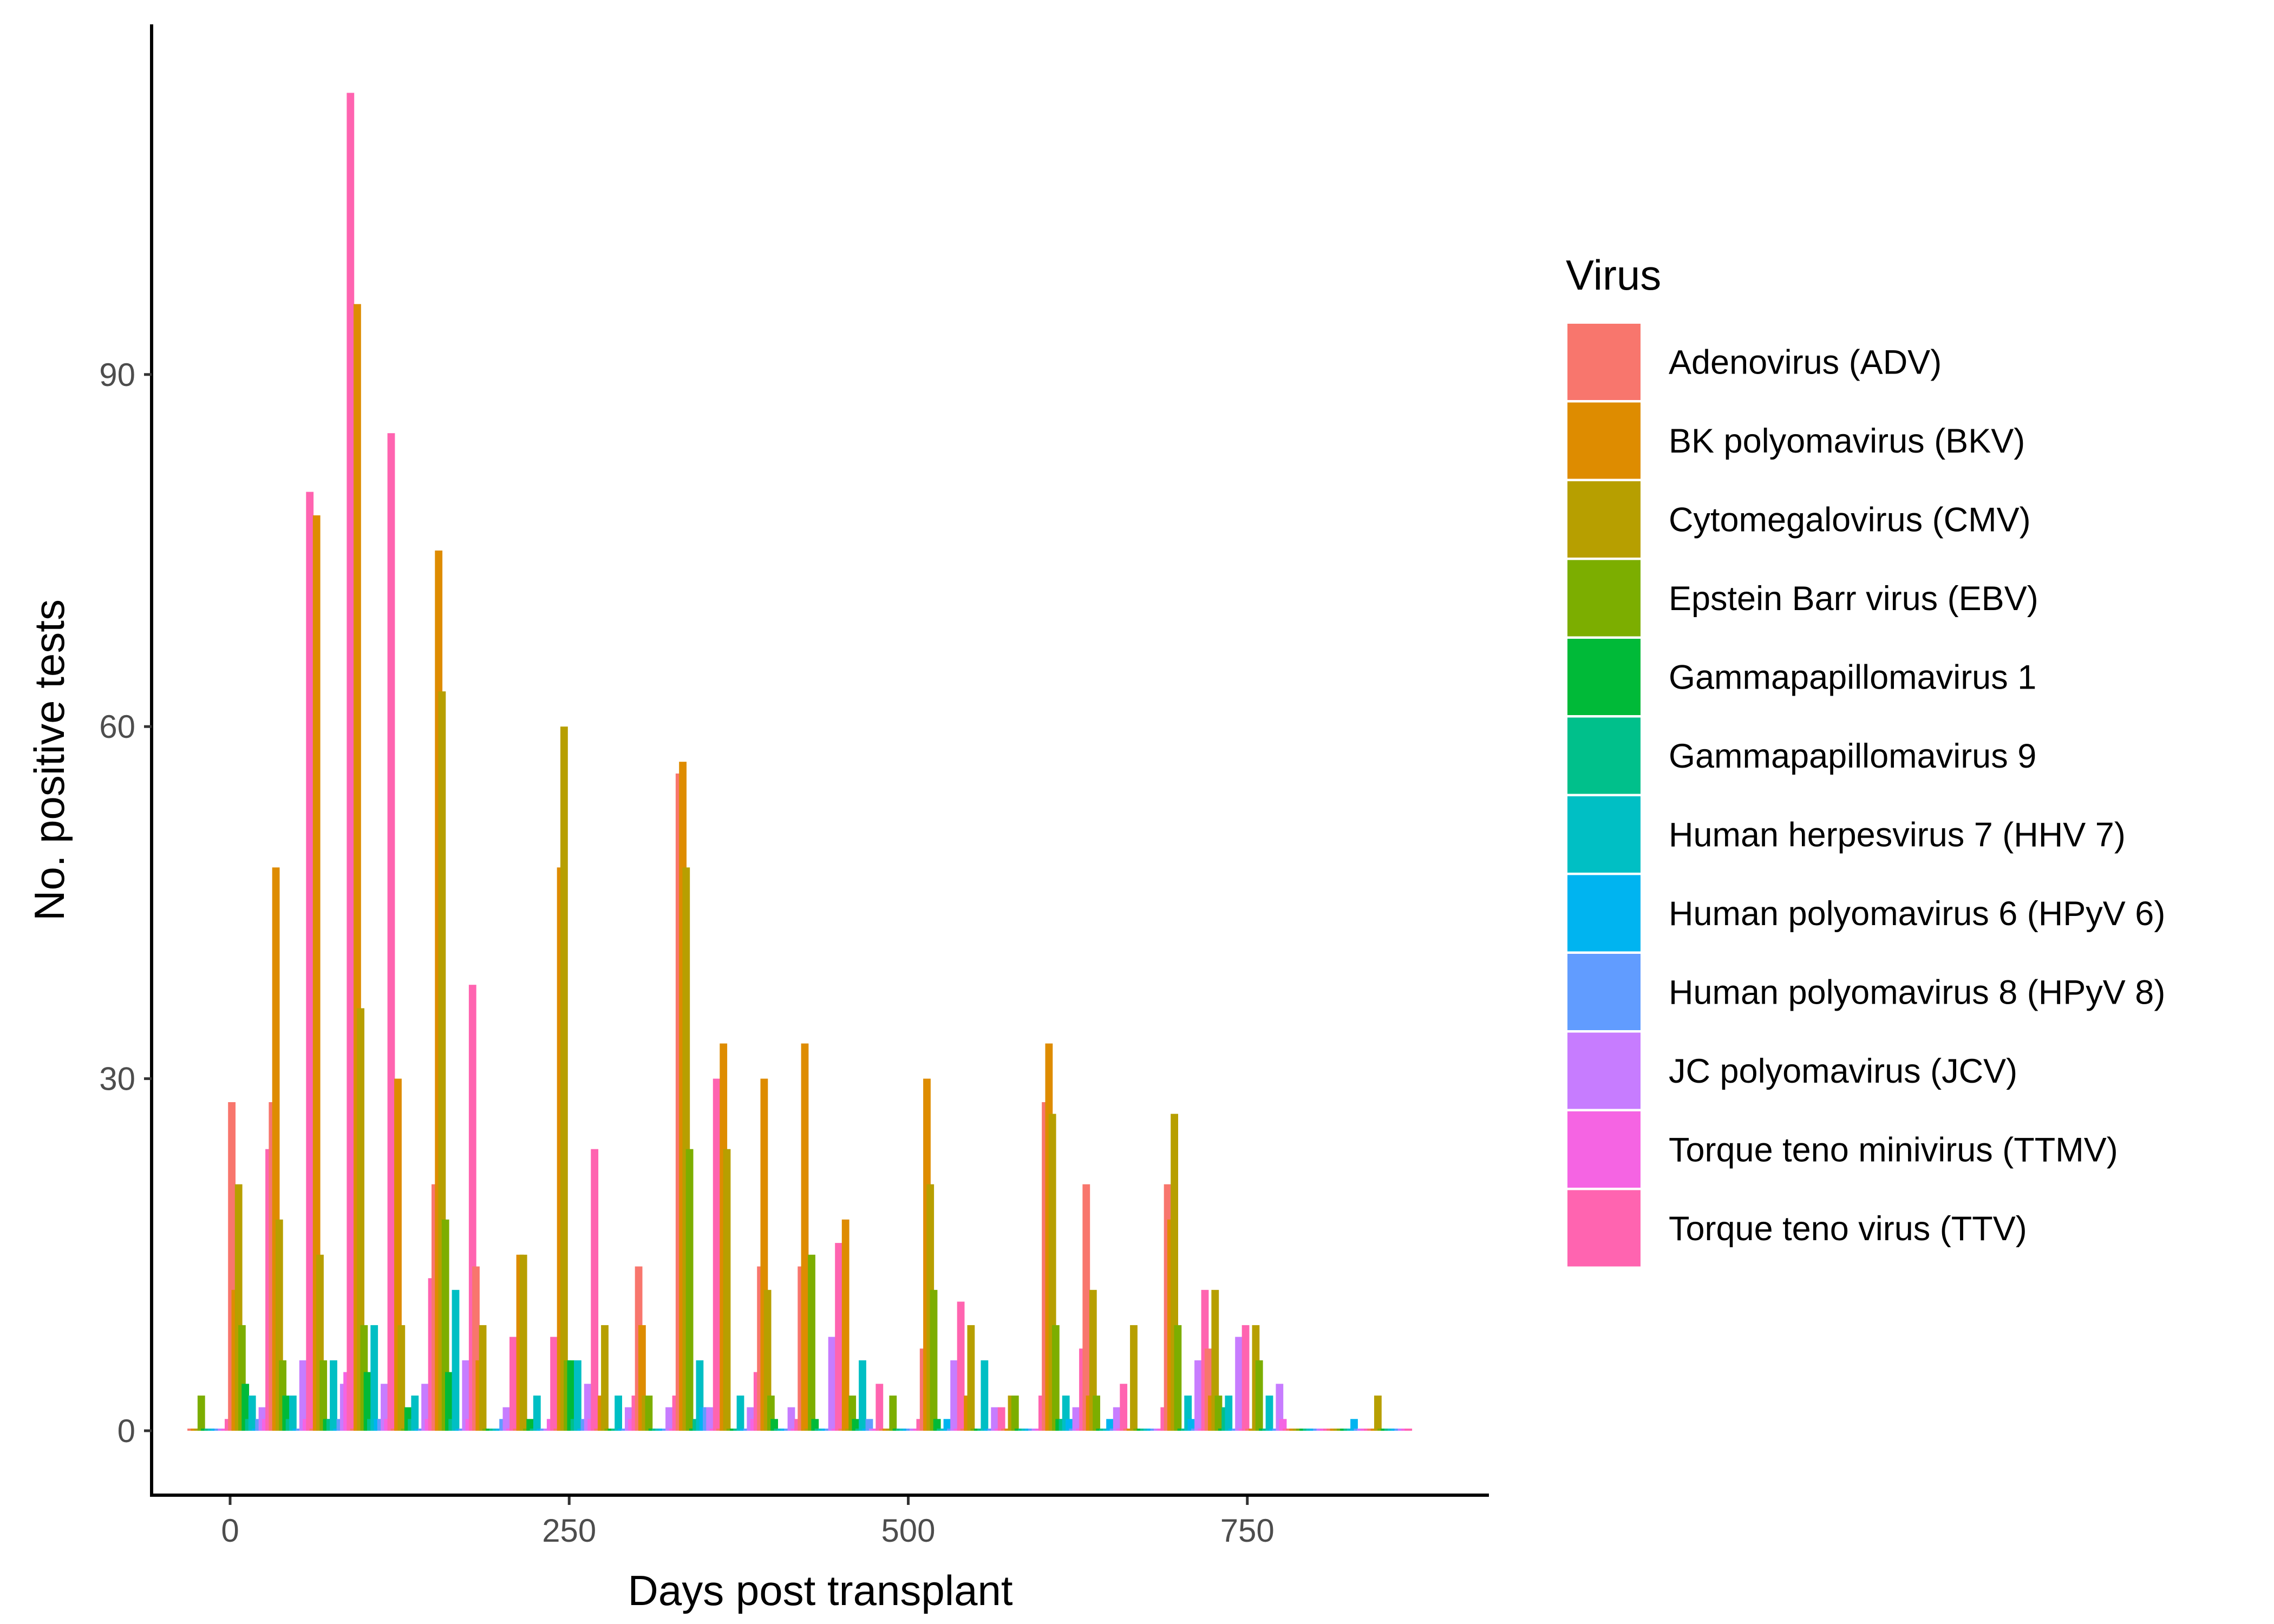 The height and width of the screenshot is (1624, 2274). I want to click on y-tick-label: 90, so click(117, 375).